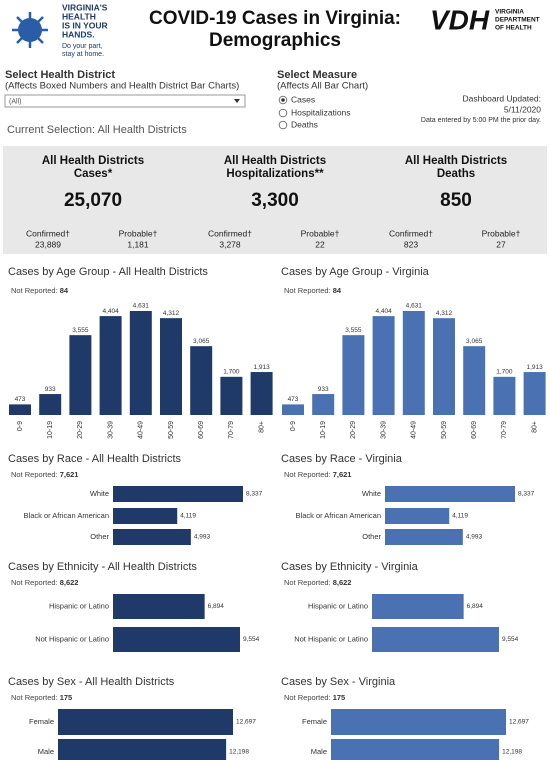 The width and height of the screenshot is (550, 760). I want to click on radio-label: Cases, so click(303, 99).